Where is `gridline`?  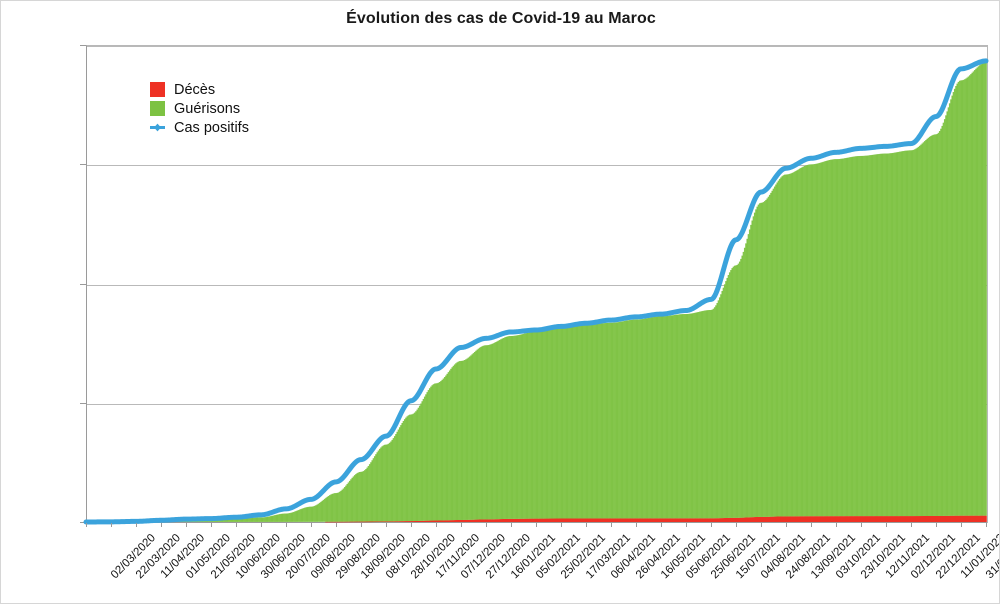 gridline is located at coordinates (537, 46).